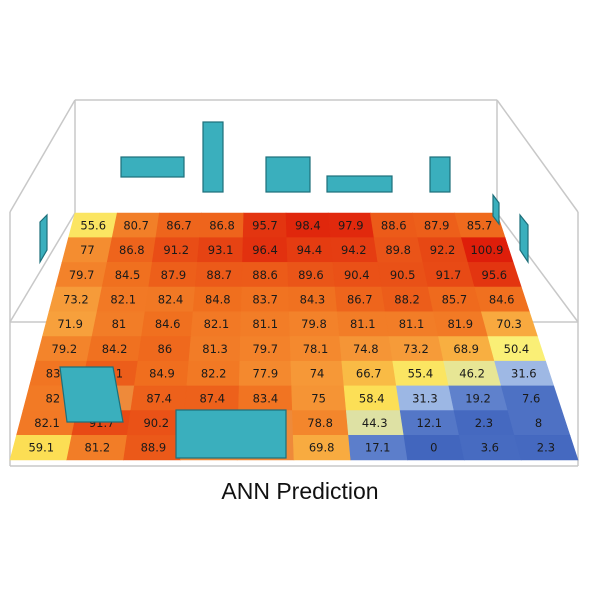  I want to click on heatmap-cell-value: 94.2, so click(354, 250).